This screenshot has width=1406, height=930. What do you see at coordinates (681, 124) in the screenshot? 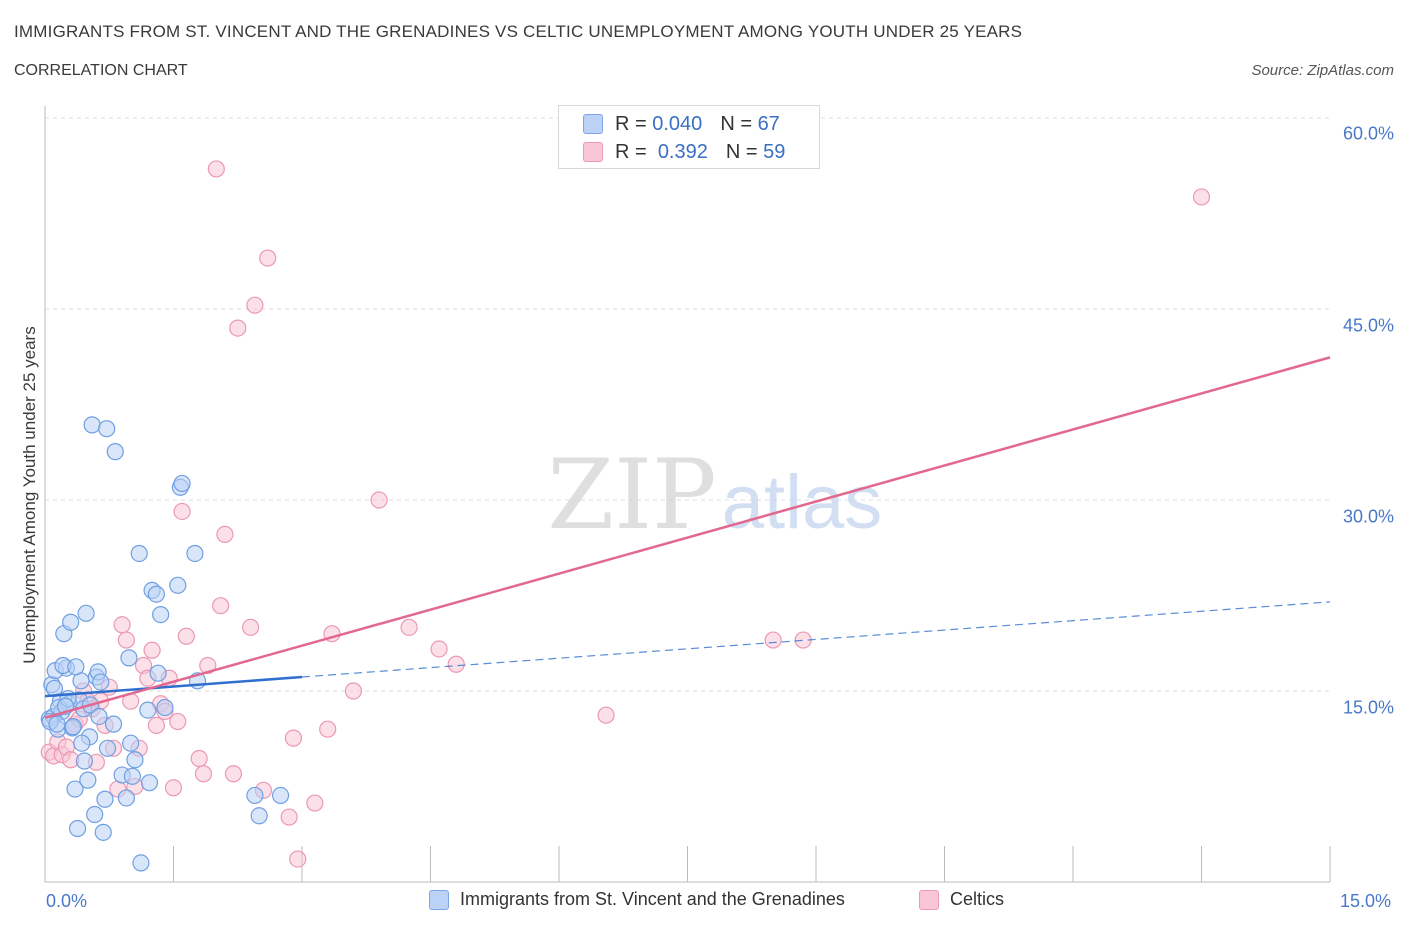
I see `legend-row-immigrants: R = 0.040 N = 67` at bounding box center [681, 124].